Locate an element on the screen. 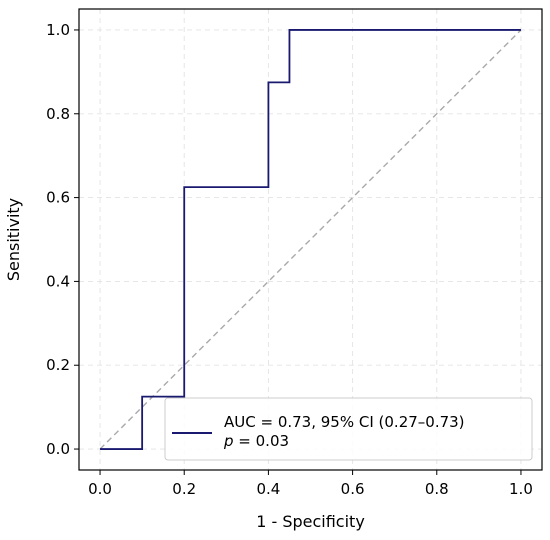  legend-box is located at coordinates (348, 429).